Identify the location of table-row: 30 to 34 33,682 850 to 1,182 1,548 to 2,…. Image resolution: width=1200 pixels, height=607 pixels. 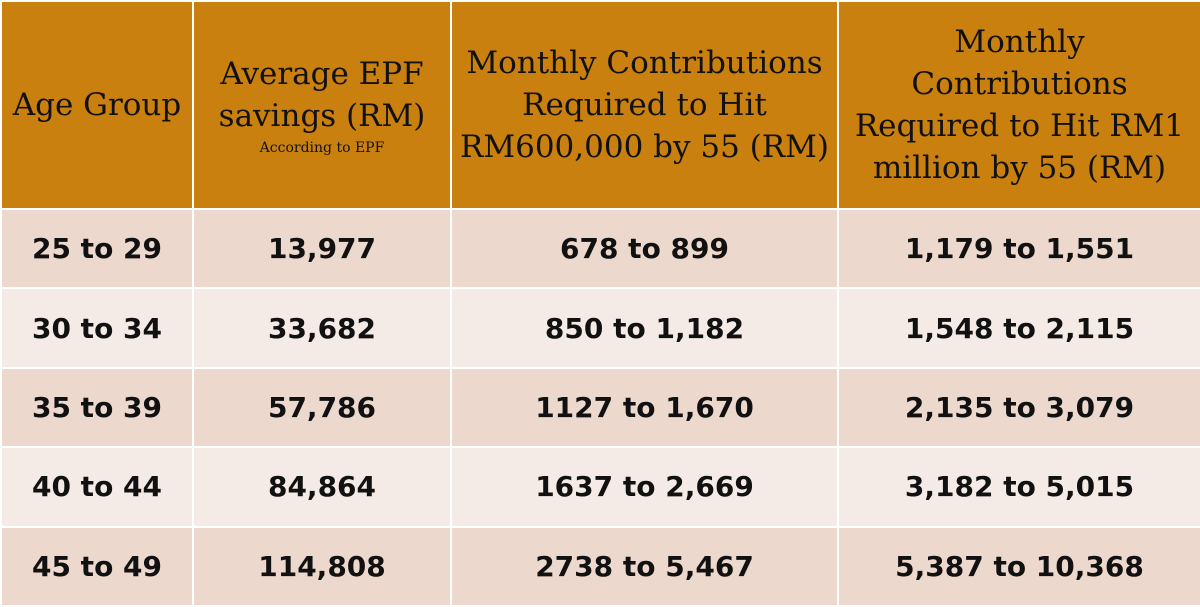
(600, 328).